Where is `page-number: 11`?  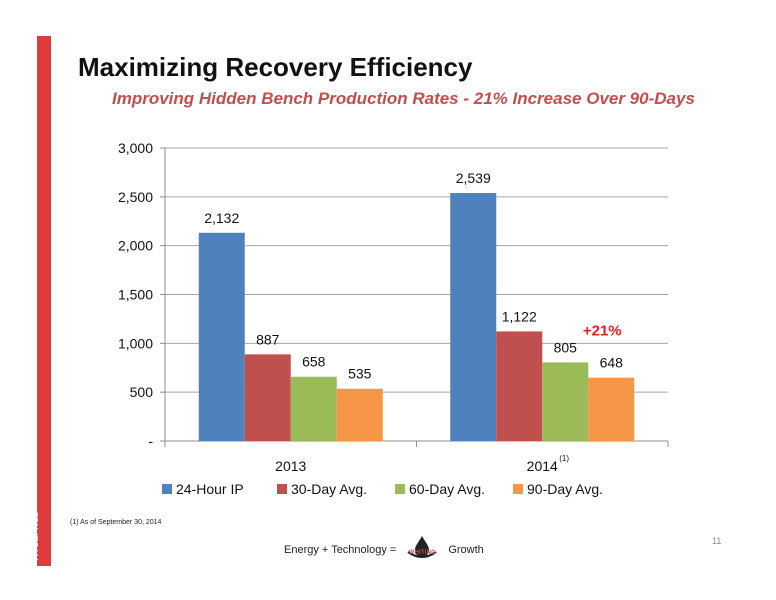
page-number: 11 is located at coordinates (717, 541).